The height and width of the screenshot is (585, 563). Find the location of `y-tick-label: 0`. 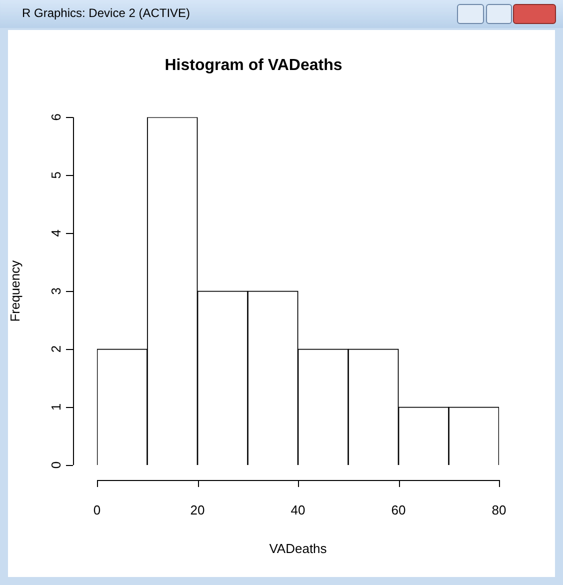

y-tick-label: 0 is located at coordinates (56, 465).